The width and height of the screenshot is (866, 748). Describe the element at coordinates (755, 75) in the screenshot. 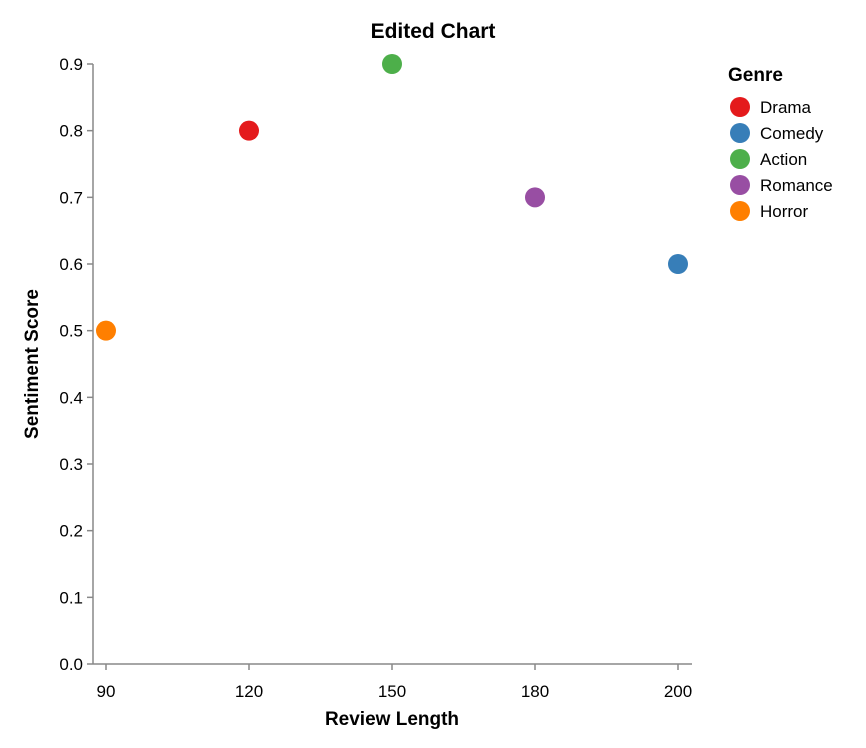

I see `legend-title: Genre` at that location.